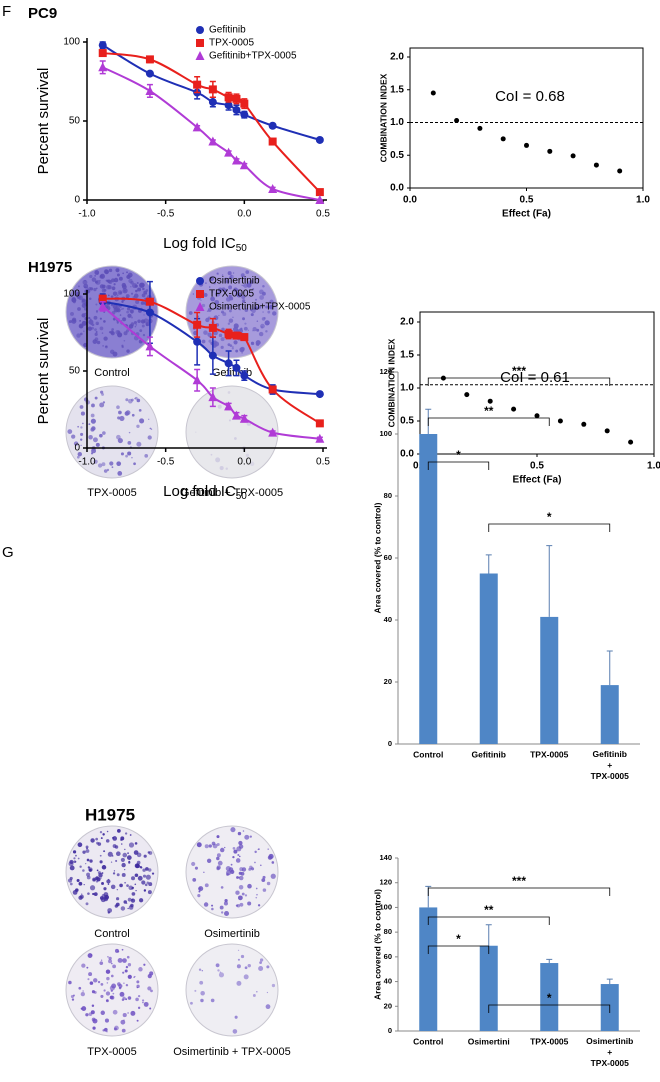 Image resolution: width=660 pixels, height=1082 pixels. Describe the element at coordinates (643, 200) in the screenshot. I see `x-tick-label: 1.0` at that location.